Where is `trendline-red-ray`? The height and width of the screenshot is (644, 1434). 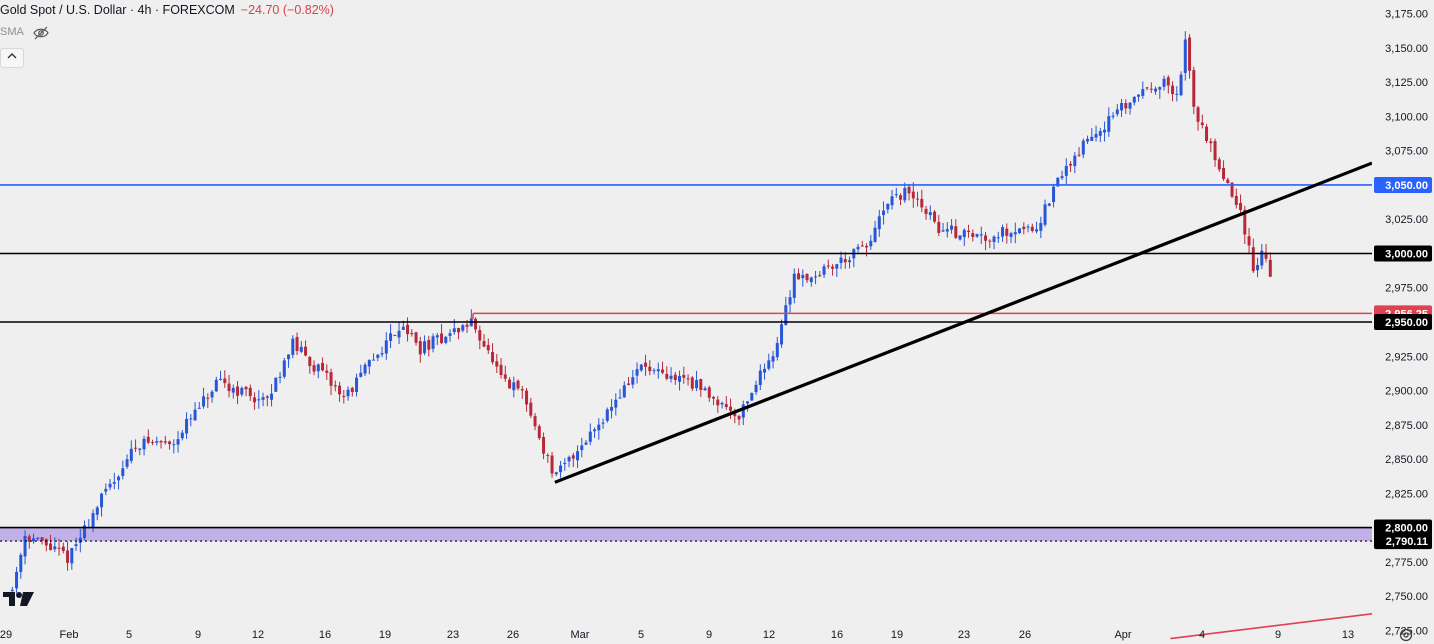 trendline-red-ray is located at coordinates (1271, 626).